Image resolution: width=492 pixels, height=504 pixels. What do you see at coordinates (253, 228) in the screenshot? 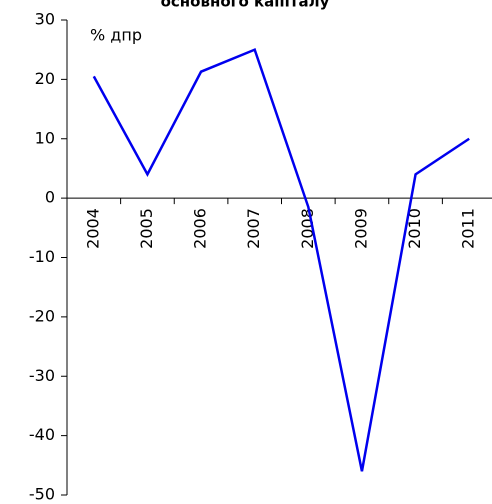
I see `x-tick-label: 2007` at bounding box center [253, 228].